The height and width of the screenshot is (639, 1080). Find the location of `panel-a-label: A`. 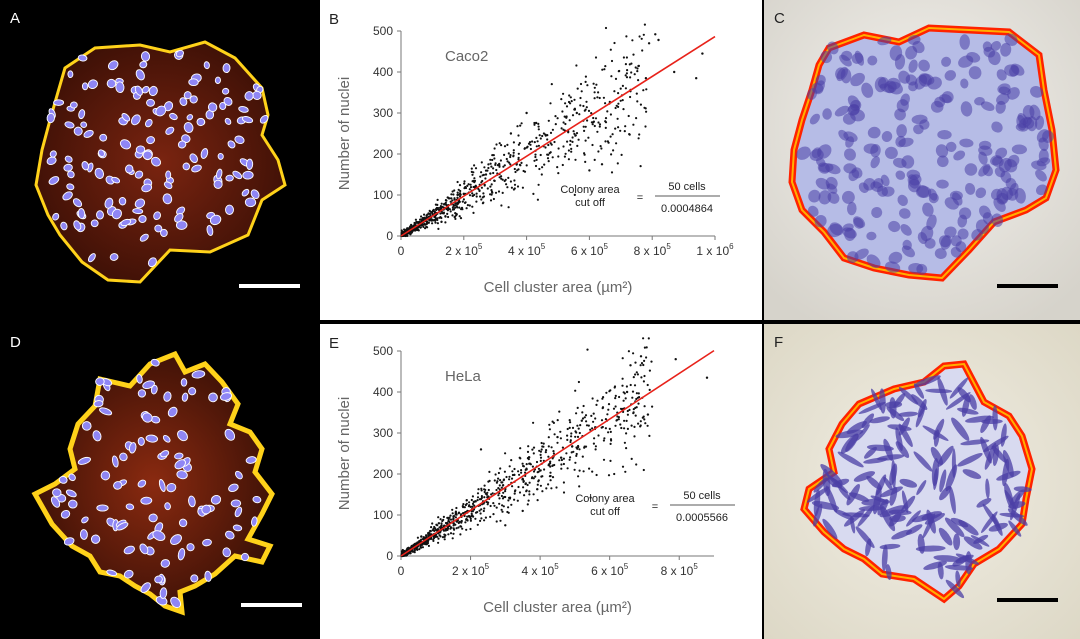

panel-a-label: A is located at coordinates (15, 18).